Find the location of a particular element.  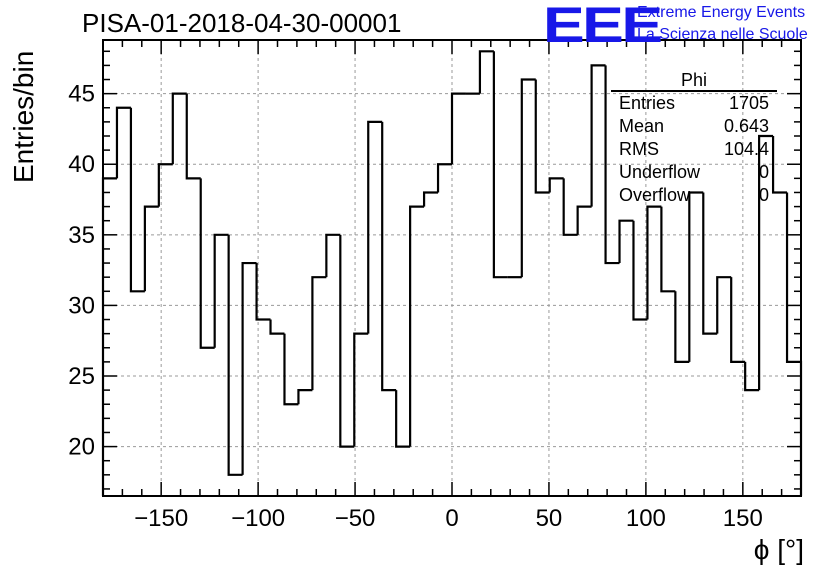

stats-row-underflow: Underflow 0 is located at coordinates (694, 172).